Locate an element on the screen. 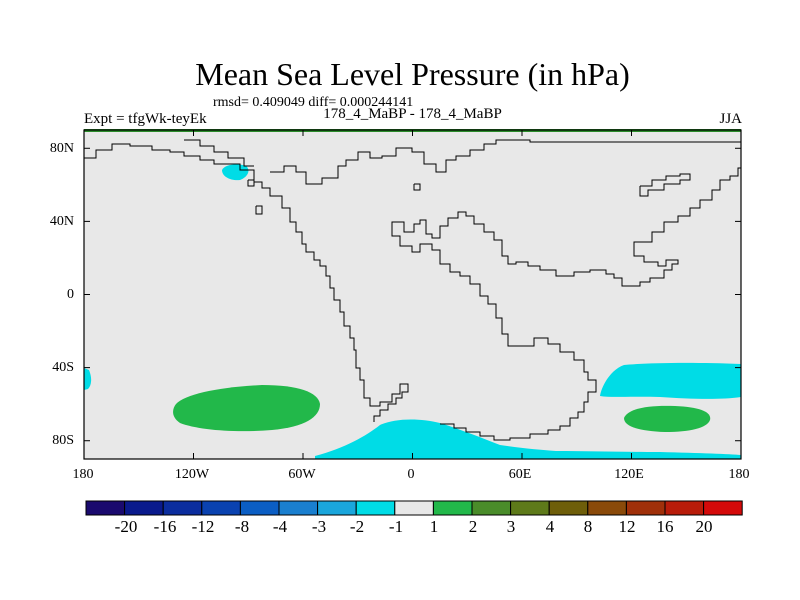 Image resolution: width=800 pixels, height=600 pixels. lon-label-60e: 60E is located at coordinates (520, 474).